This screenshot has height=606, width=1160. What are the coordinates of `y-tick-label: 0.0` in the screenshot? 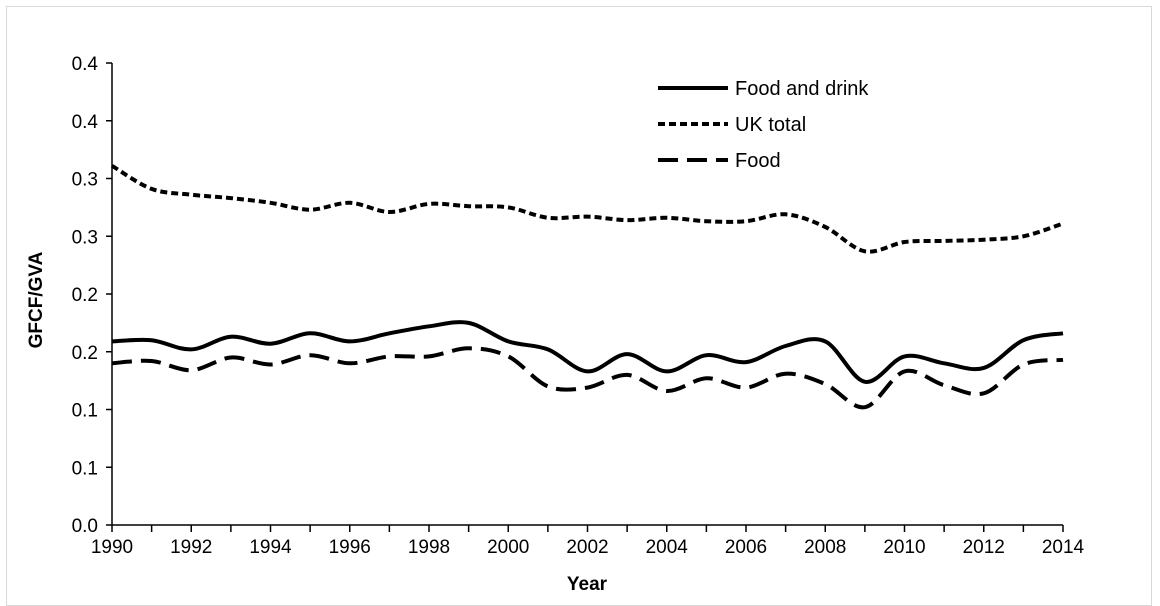 It's located at (85, 526).